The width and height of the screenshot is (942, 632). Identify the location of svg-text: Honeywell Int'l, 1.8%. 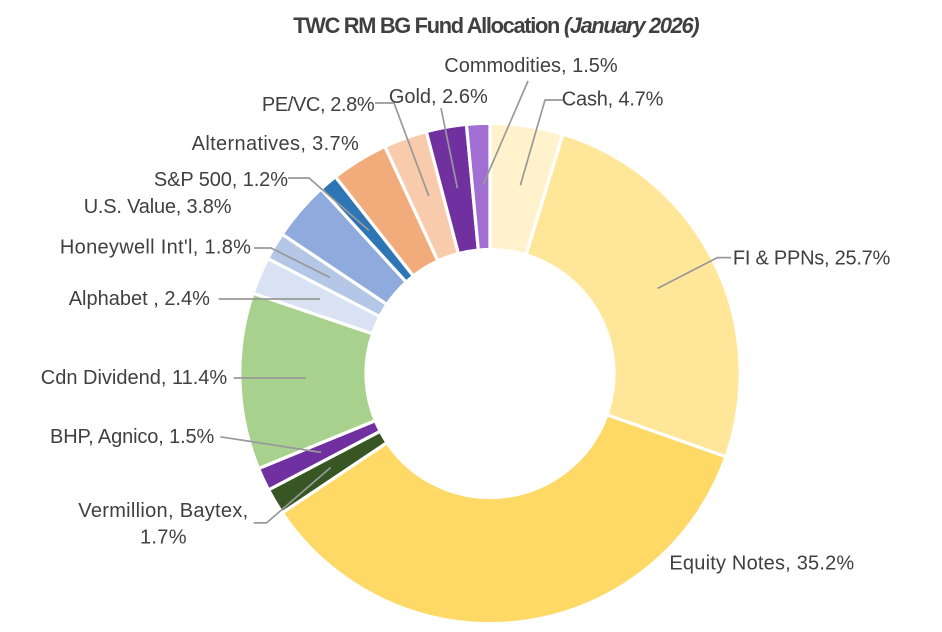
(155, 247).